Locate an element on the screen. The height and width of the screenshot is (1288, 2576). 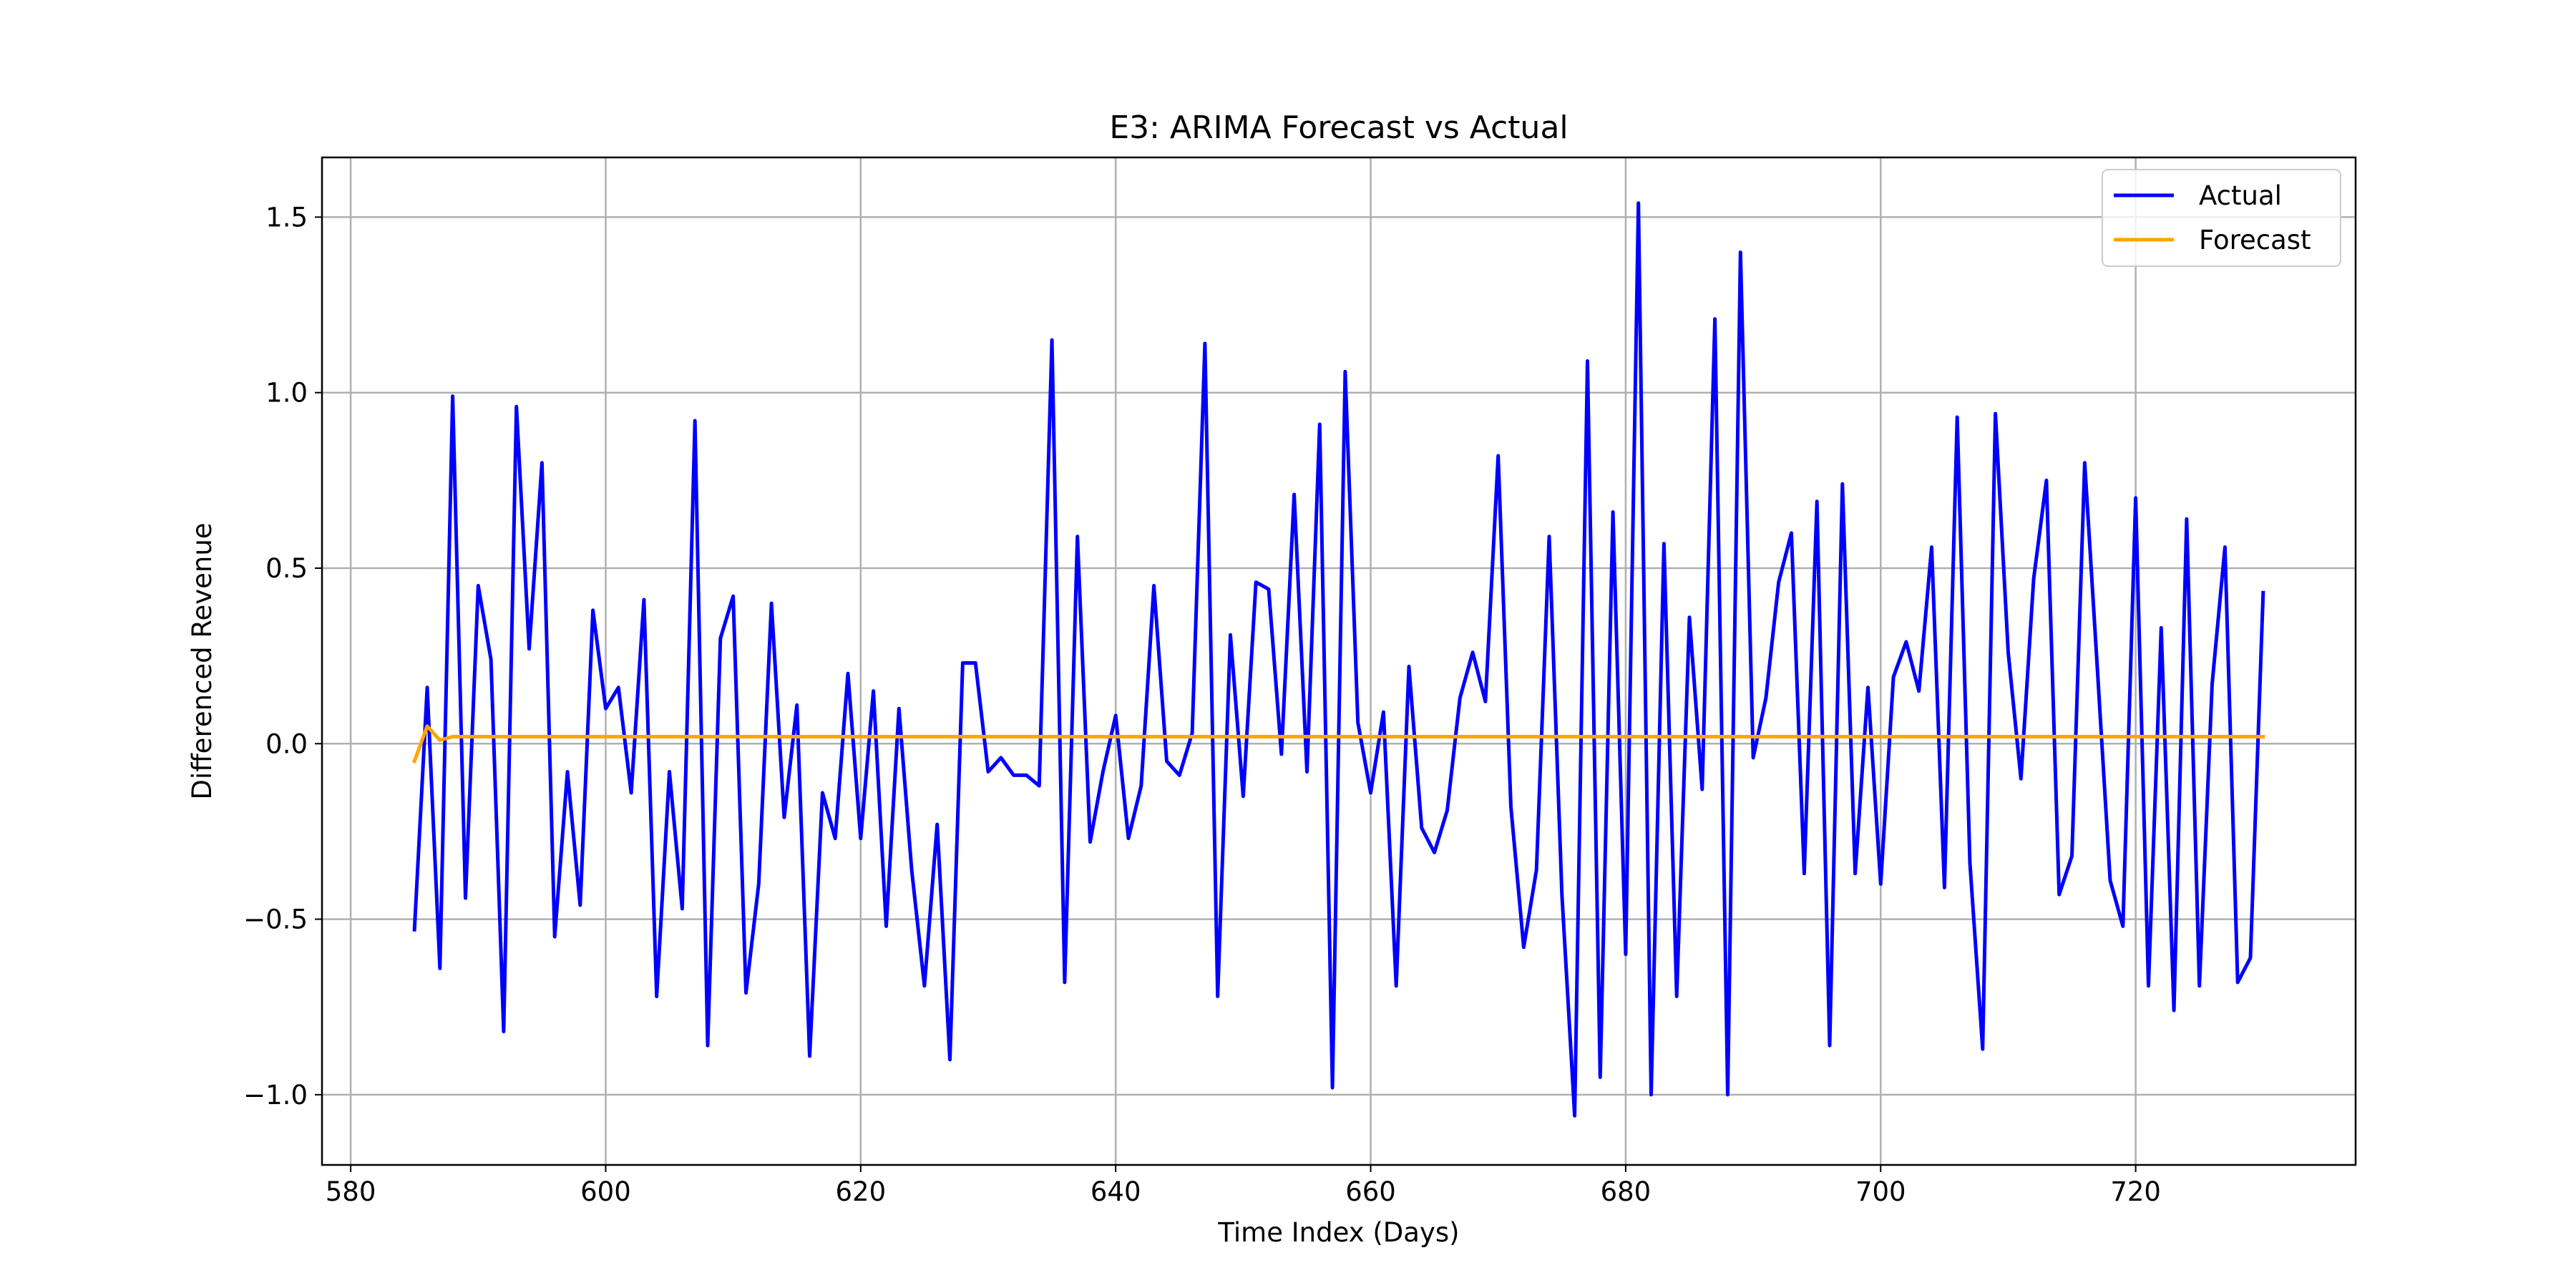
x-tick-label: 660 is located at coordinates (1370, 1191).